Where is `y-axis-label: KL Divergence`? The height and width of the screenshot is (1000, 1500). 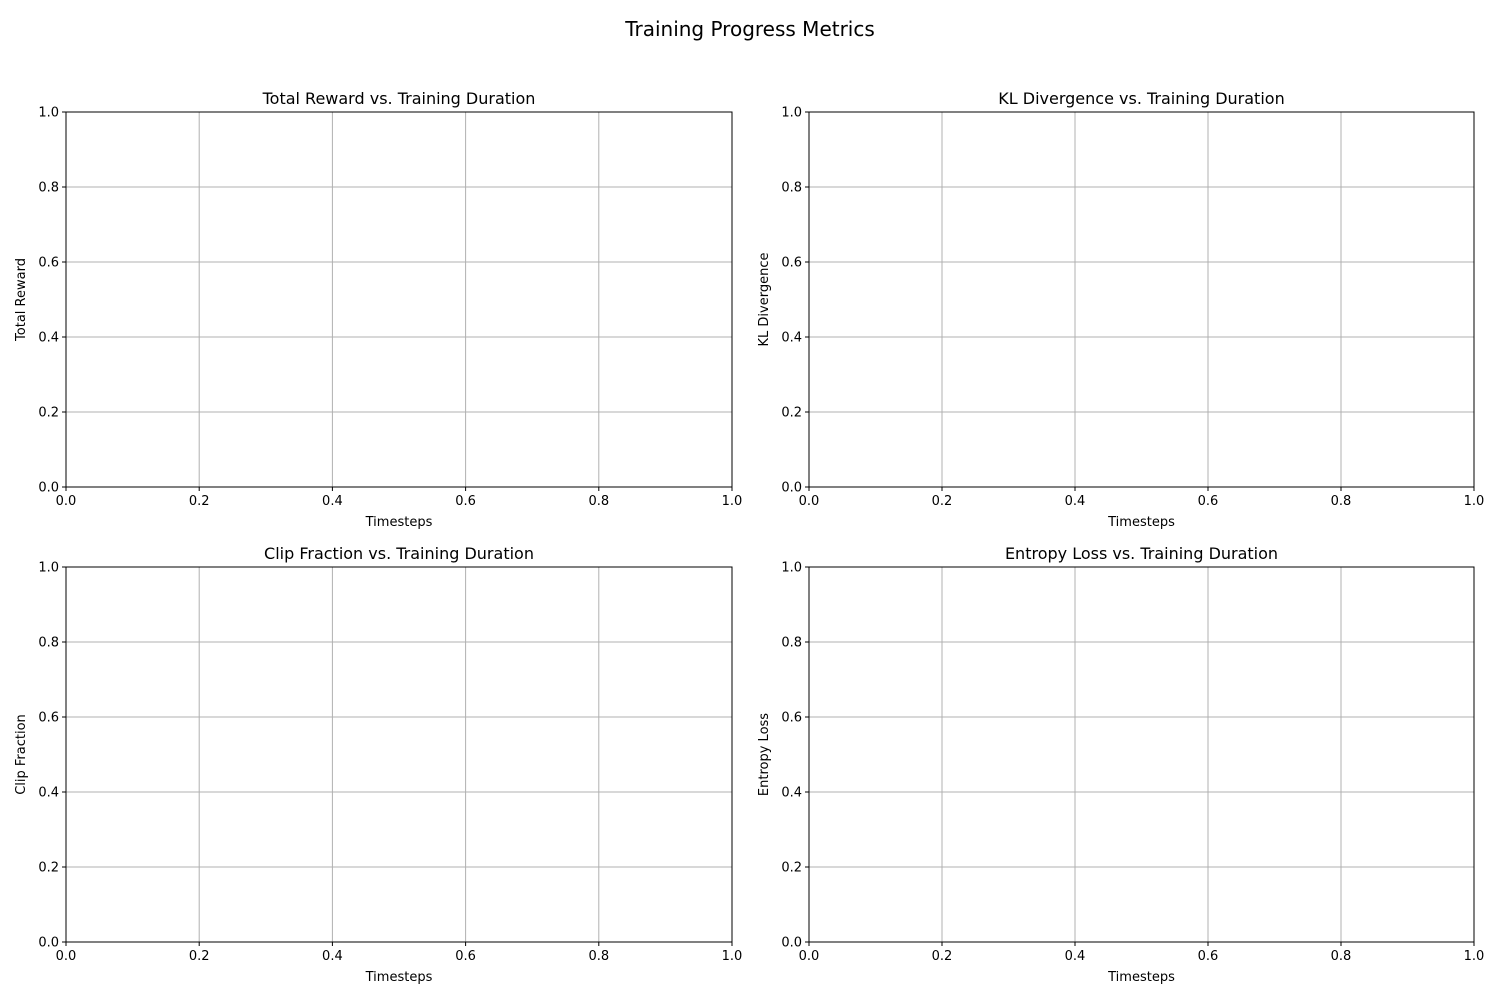
y-axis-label: KL Divergence is located at coordinates (764, 300).